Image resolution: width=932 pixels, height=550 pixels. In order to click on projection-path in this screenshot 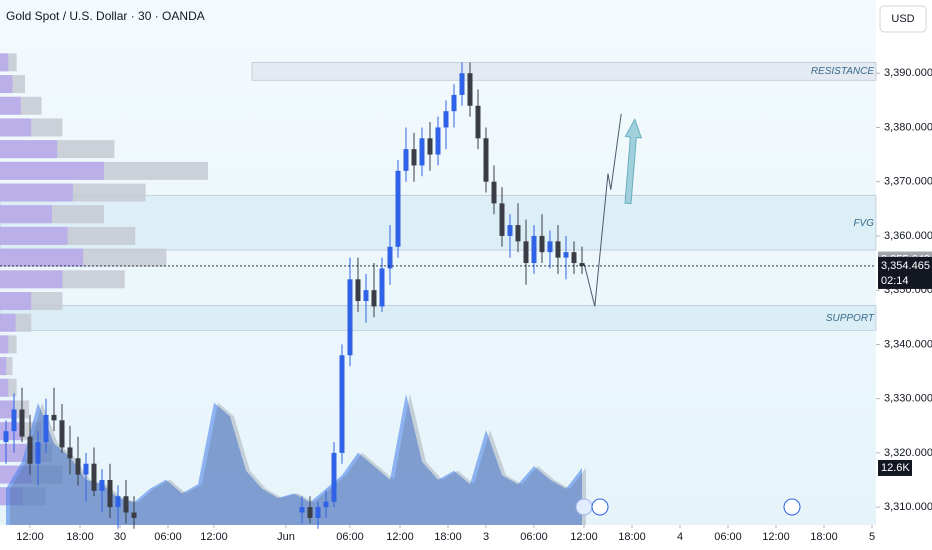, I will do `click(602, 210)`.